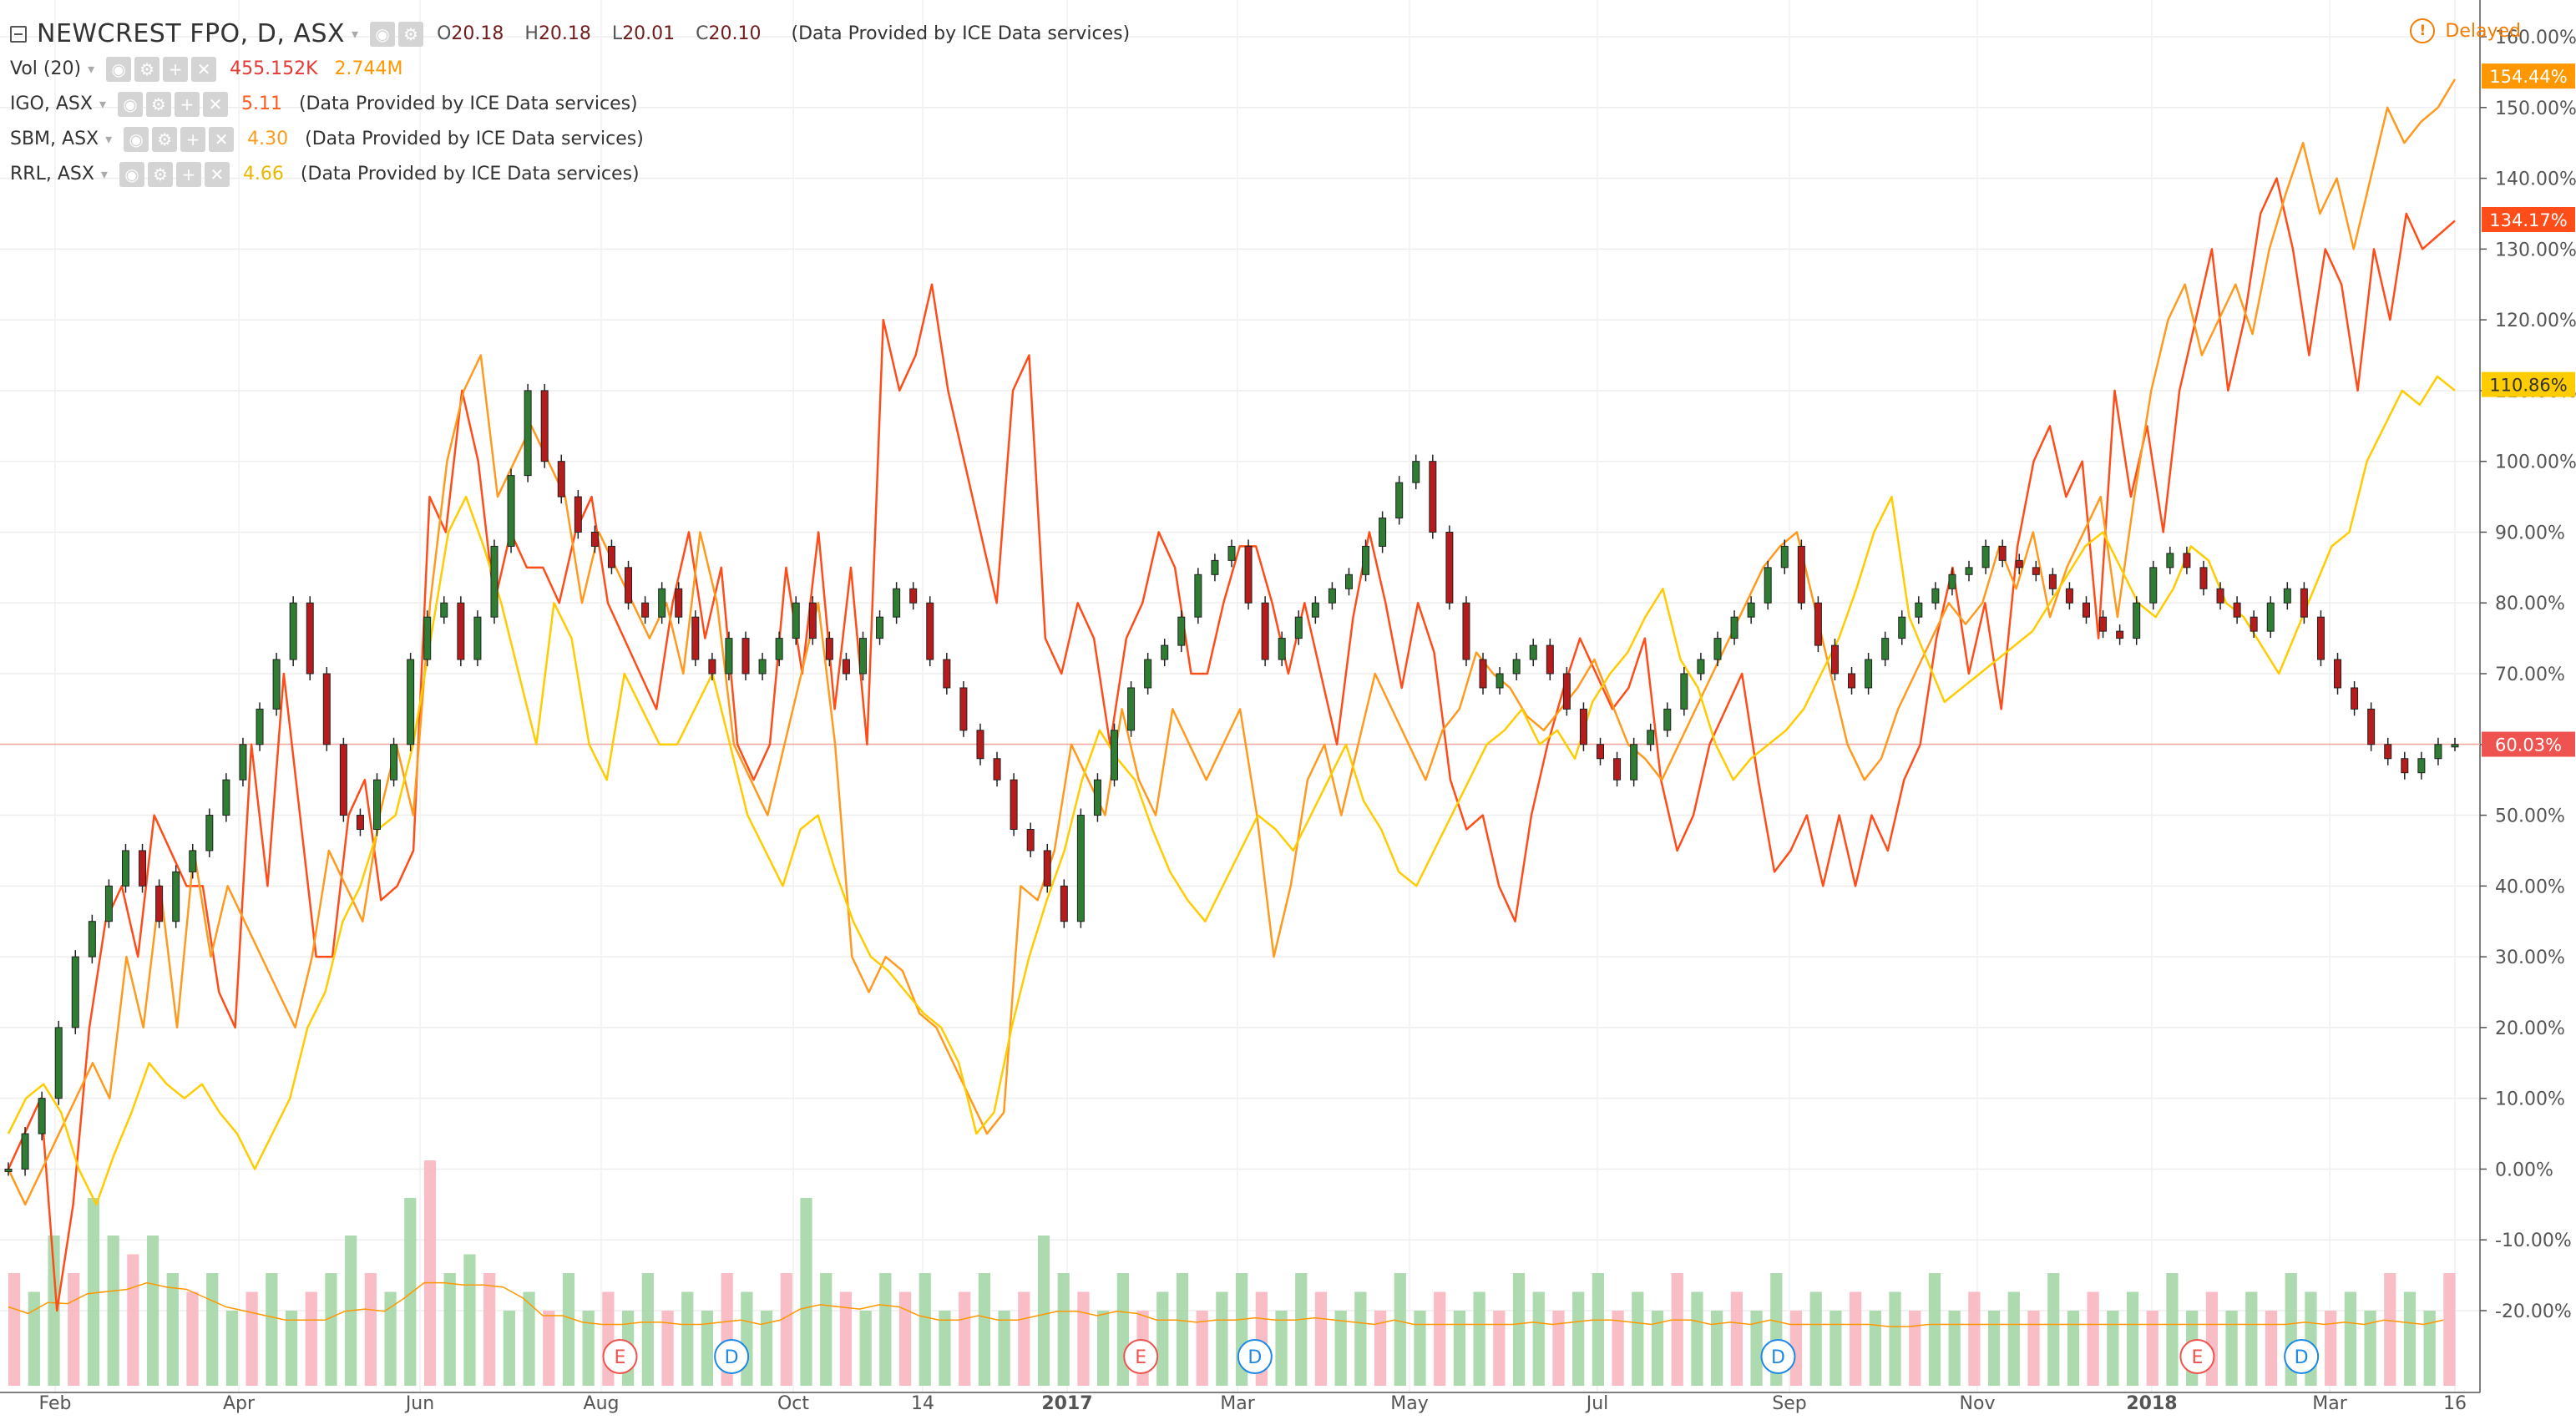 Image resolution: width=2576 pixels, height=1420 pixels. Describe the element at coordinates (191, 33) in the screenshot. I see `symbol-title: NEWCREST FPO, D, ASX` at that location.